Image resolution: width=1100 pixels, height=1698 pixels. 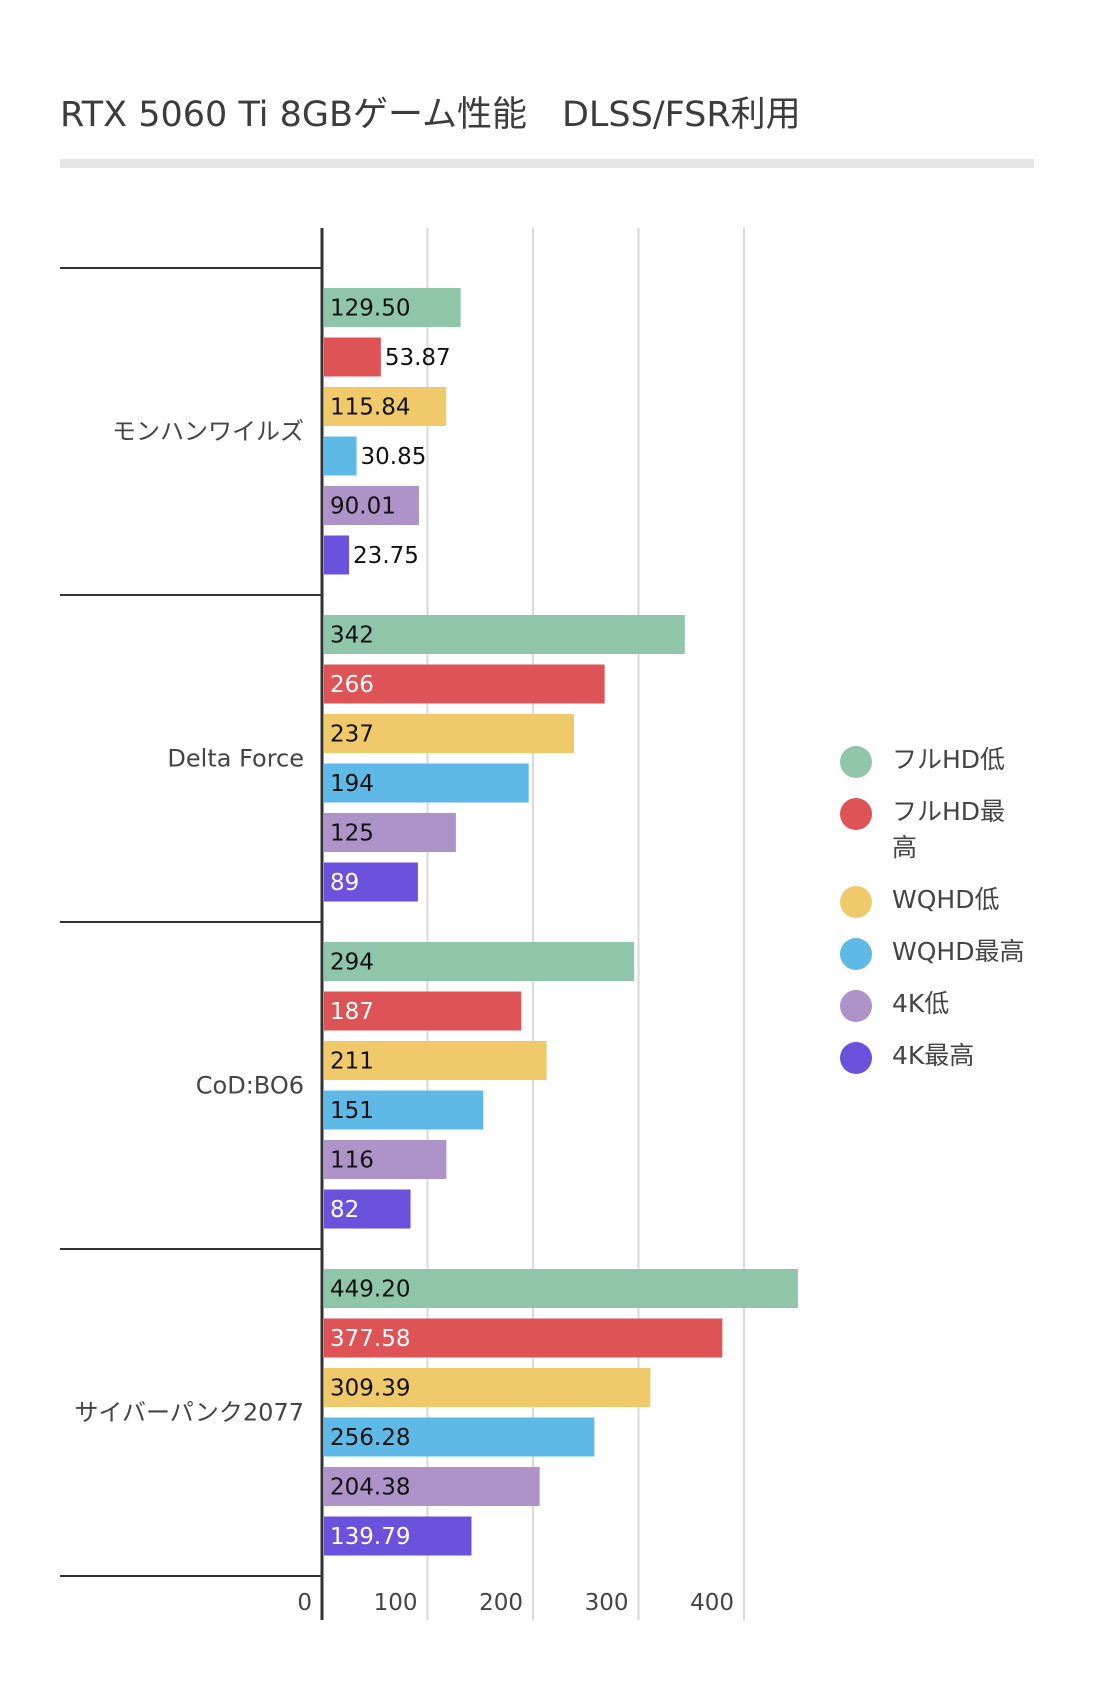 I want to click on x-tick-label: 200, so click(x=501, y=1603).